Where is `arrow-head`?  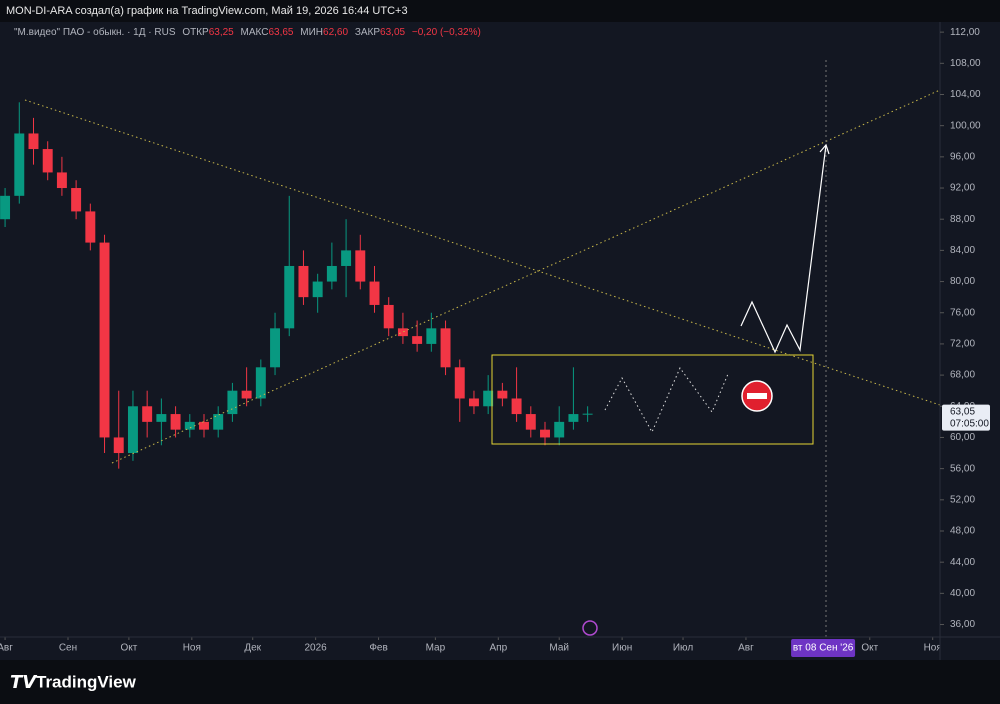
arrow-head is located at coordinates (824, 149).